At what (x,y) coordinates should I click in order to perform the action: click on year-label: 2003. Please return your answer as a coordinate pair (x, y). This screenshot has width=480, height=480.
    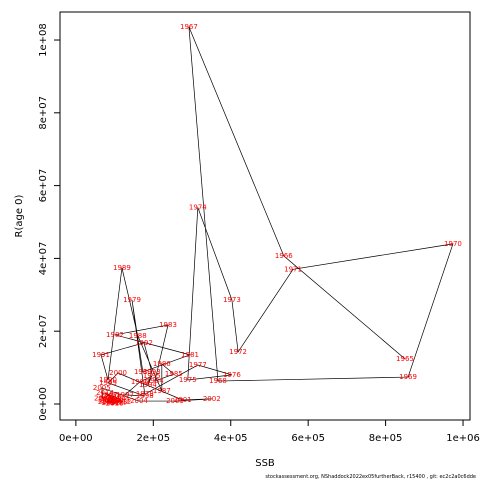
    Looking at the image, I should click on (175, 401).